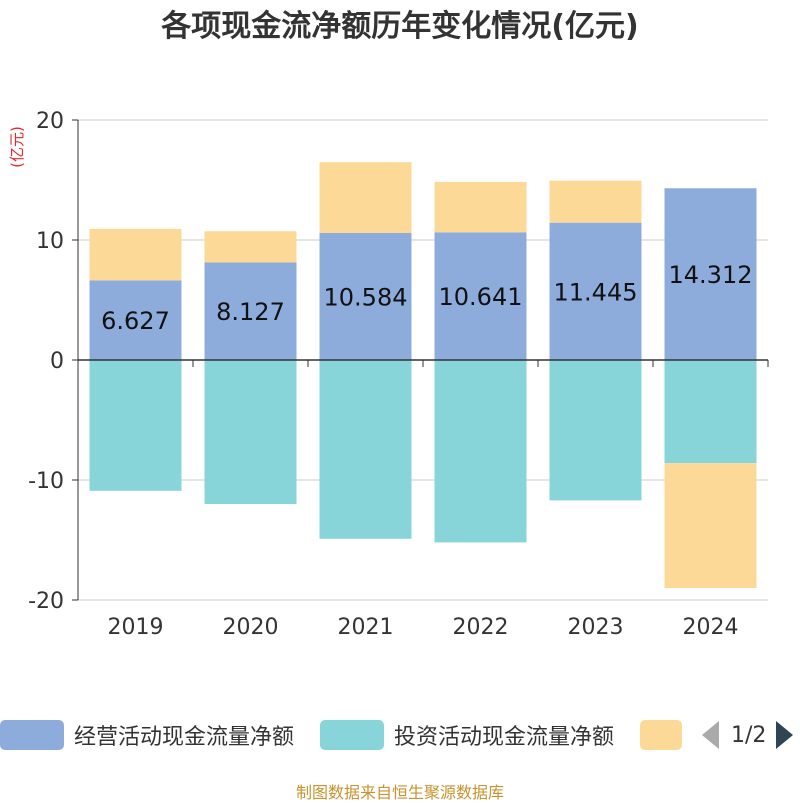 The width and height of the screenshot is (800, 803). What do you see at coordinates (50, 121) in the screenshot?
I see `y-tick-label: 20` at bounding box center [50, 121].